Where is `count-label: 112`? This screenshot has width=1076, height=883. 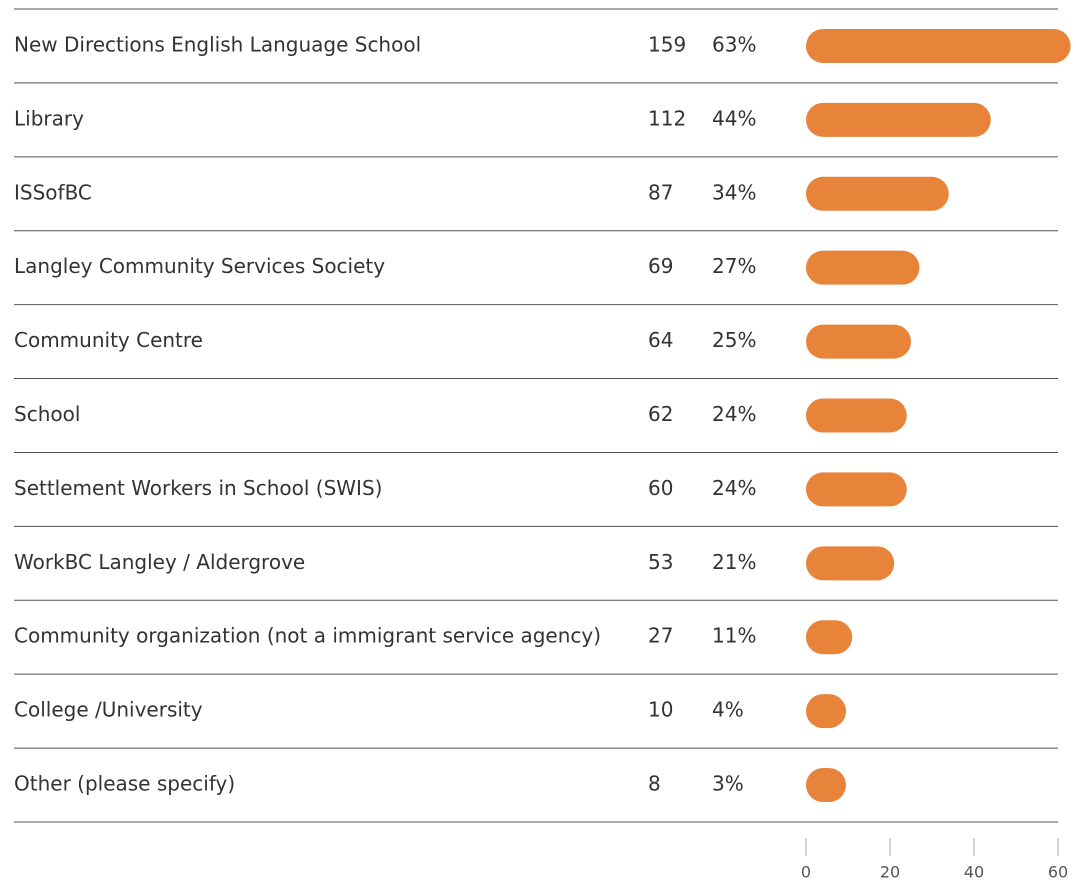
count-label: 112 is located at coordinates (667, 118).